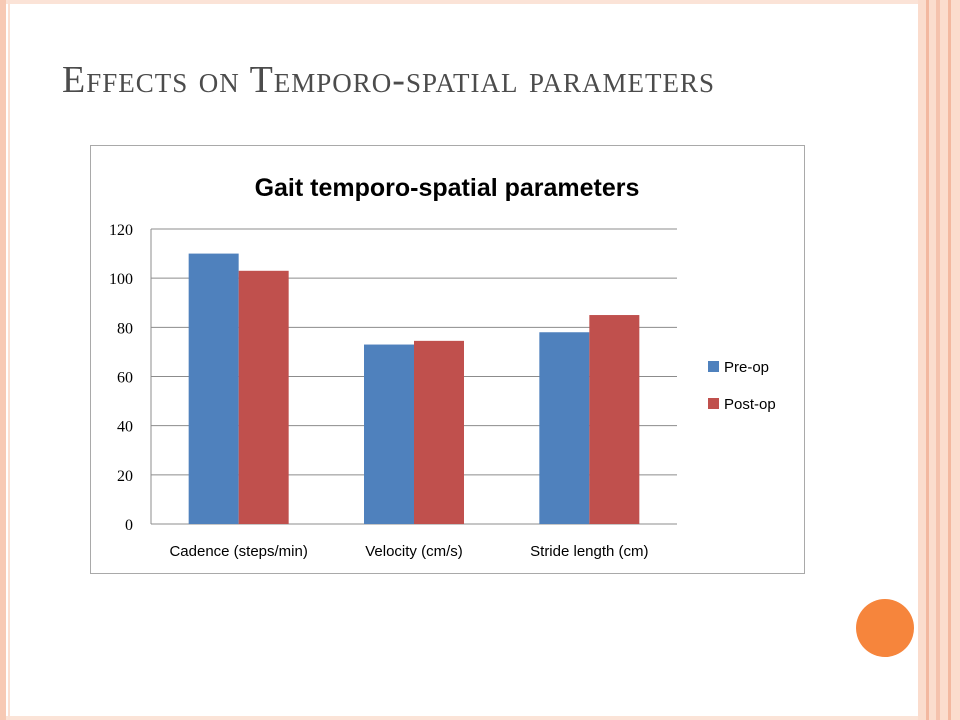  Describe the element at coordinates (9, 360) in the screenshot. I see `slide-left-edge-inner` at that location.